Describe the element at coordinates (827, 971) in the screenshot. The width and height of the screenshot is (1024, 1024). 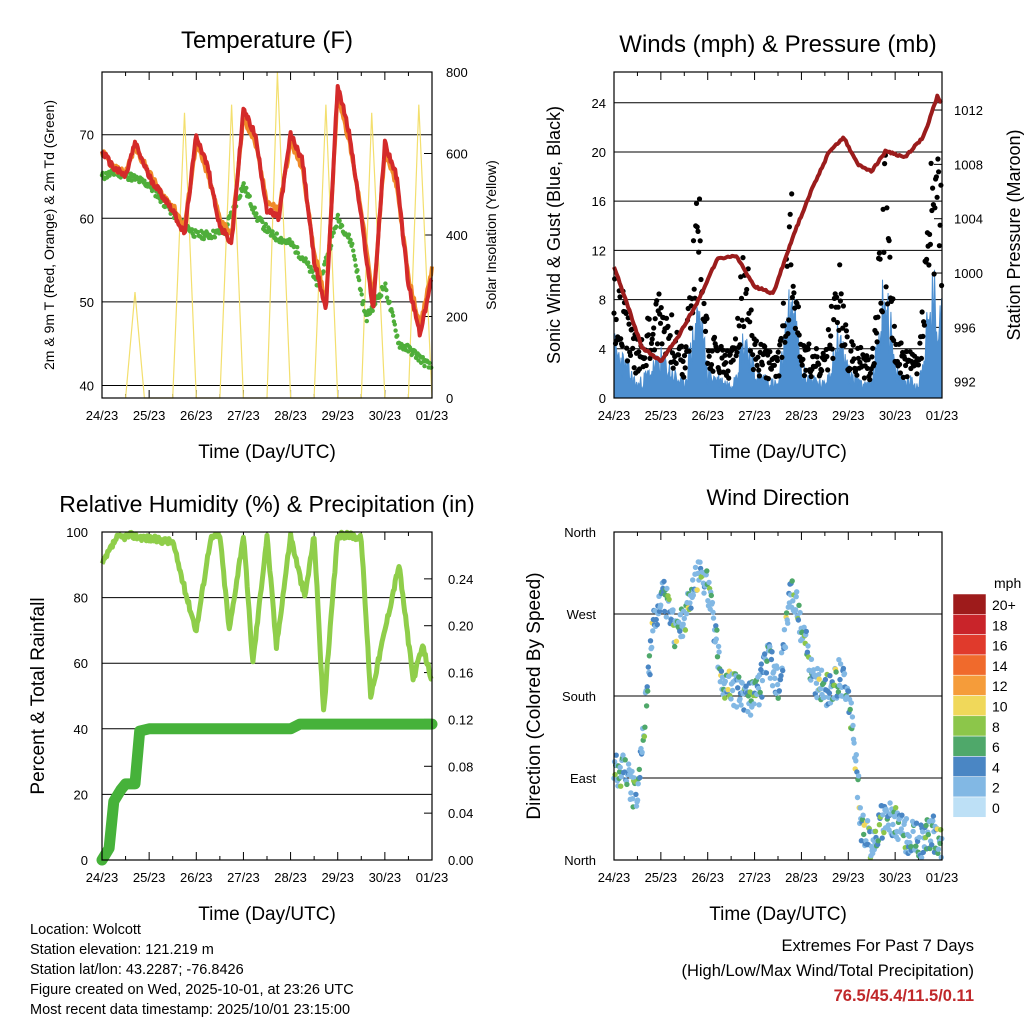
I see `extremes-subheading: (High/Low/Max Wind/Total Precipitation)` at that location.